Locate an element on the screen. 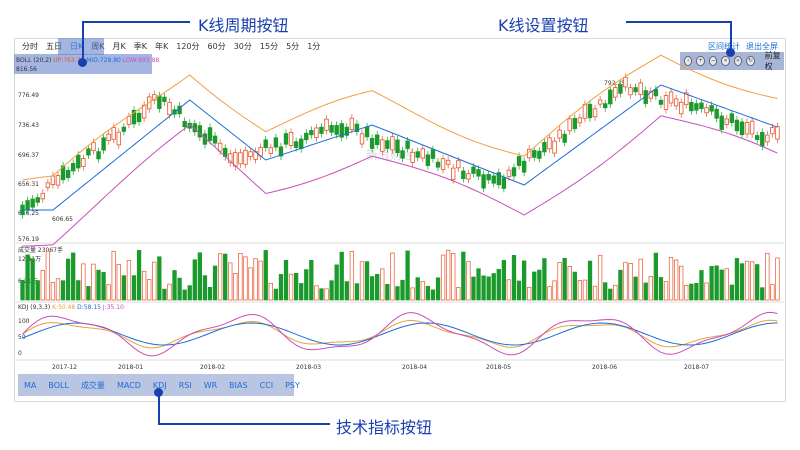 The width and height of the screenshot is (800, 450). indicator-tab-3: MACD is located at coordinates (128, 385).